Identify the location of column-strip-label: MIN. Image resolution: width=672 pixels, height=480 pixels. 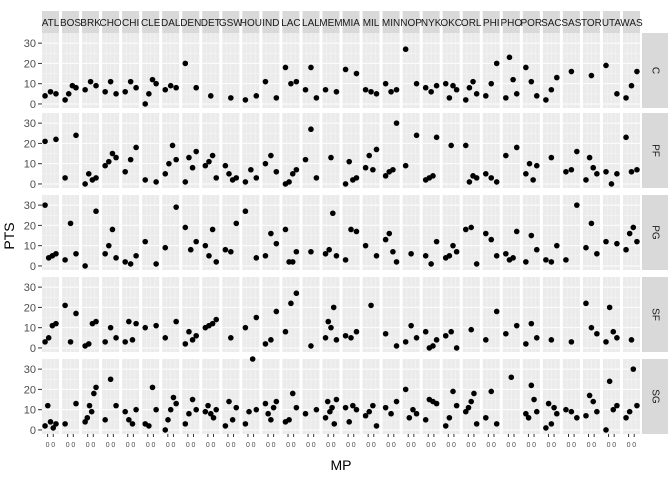
(391, 23).